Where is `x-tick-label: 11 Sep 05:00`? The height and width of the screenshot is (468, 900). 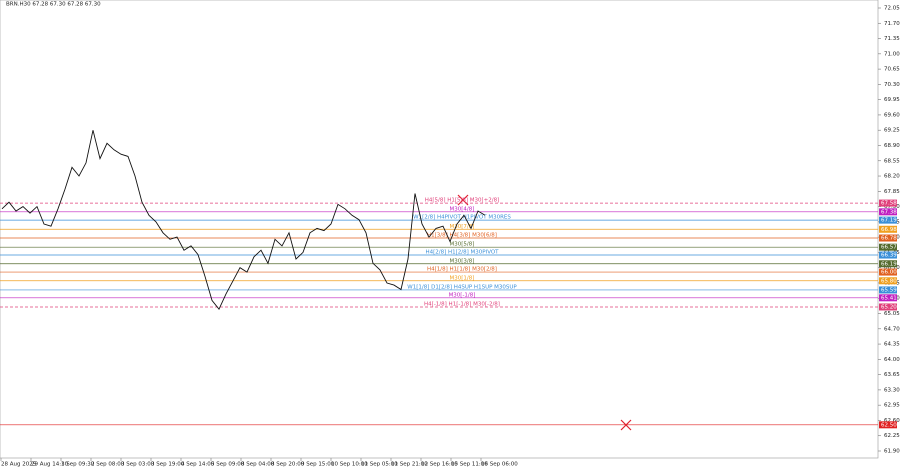
x-tick-label: 11 Sep 05:00 is located at coordinates (379, 465).